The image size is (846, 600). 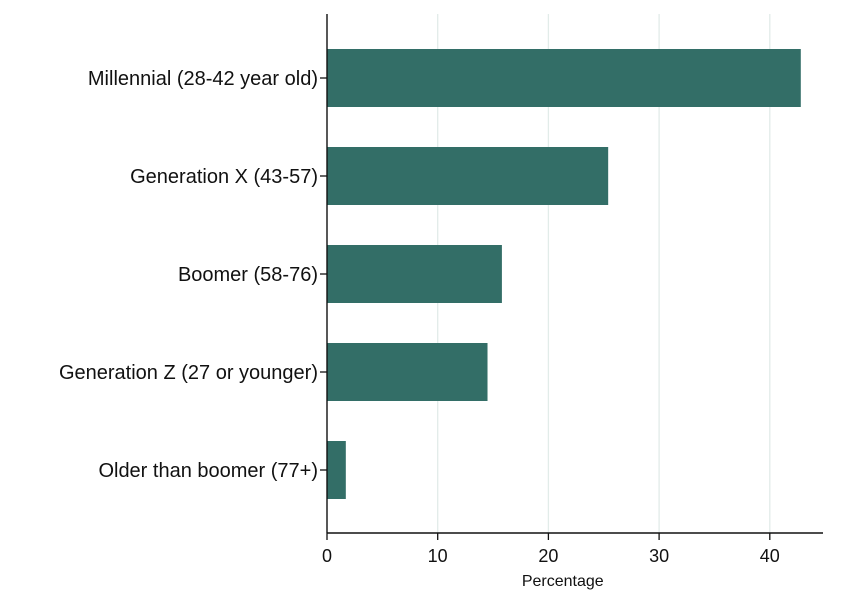 What do you see at coordinates (548, 556) in the screenshot?
I see `x-tick-label-20: 20` at bounding box center [548, 556].